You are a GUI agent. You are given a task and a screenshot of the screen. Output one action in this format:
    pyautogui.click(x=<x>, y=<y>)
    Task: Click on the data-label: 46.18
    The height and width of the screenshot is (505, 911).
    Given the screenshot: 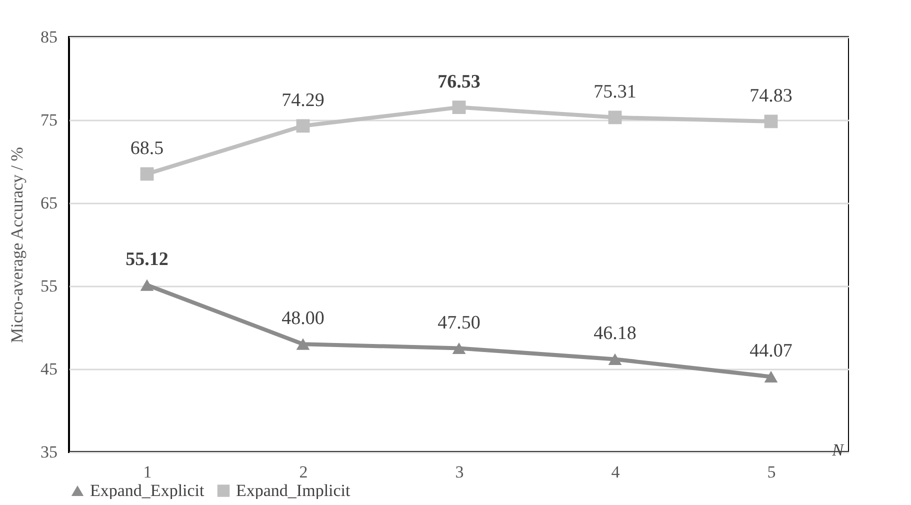 What is the action you would take?
    pyautogui.click(x=615, y=333)
    